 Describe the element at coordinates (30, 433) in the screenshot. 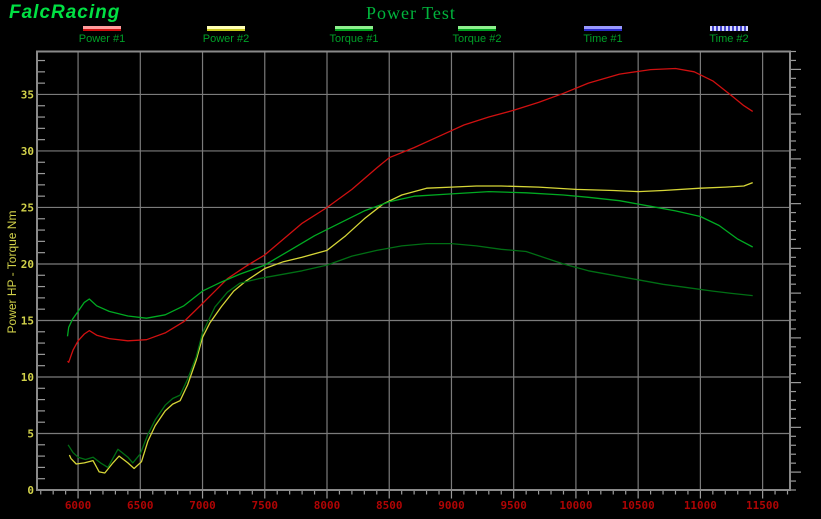

I see `y-tick-label: 5` at that location.